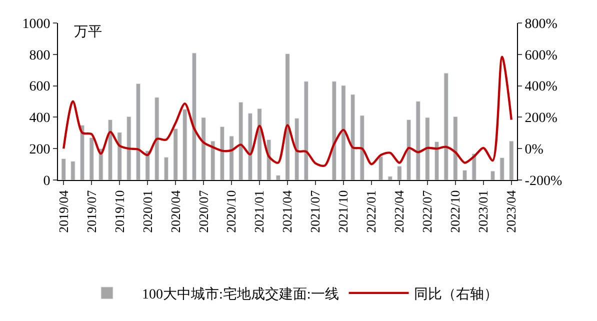  What do you see at coordinates (88, 32) in the screenshot?
I see `y-axis-title: 万平` at bounding box center [88, 32].